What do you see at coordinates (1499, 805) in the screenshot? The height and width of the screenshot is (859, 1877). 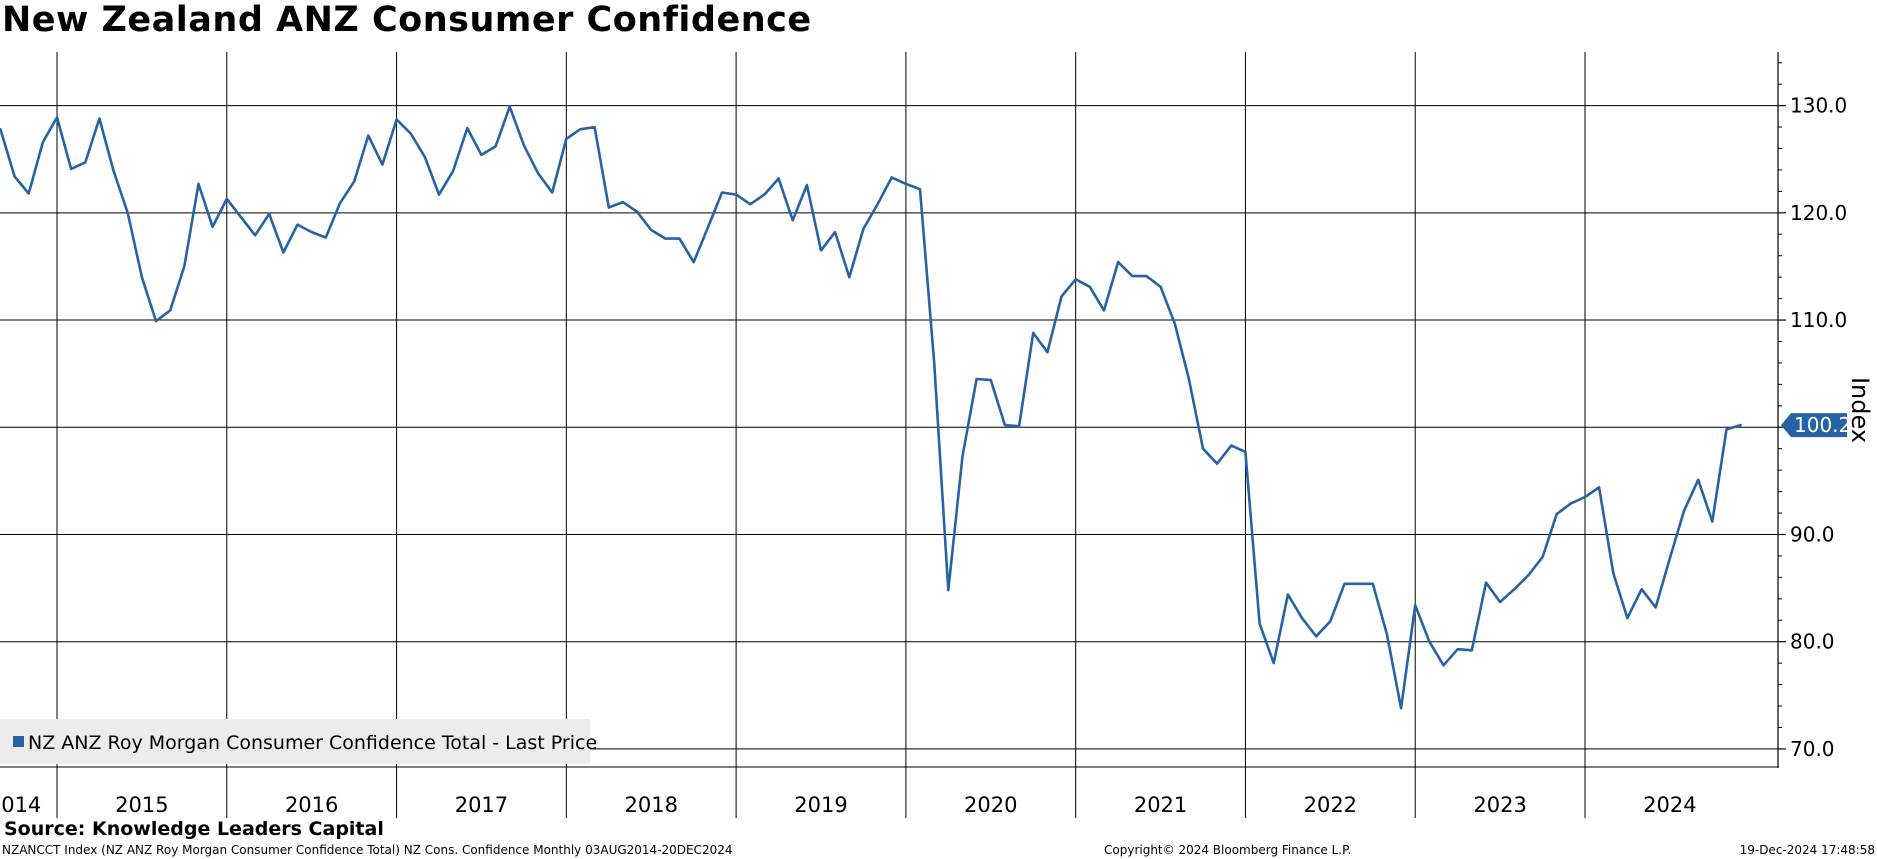 I see `x-tick-label: 2023` at bounding box center [1499, 805].